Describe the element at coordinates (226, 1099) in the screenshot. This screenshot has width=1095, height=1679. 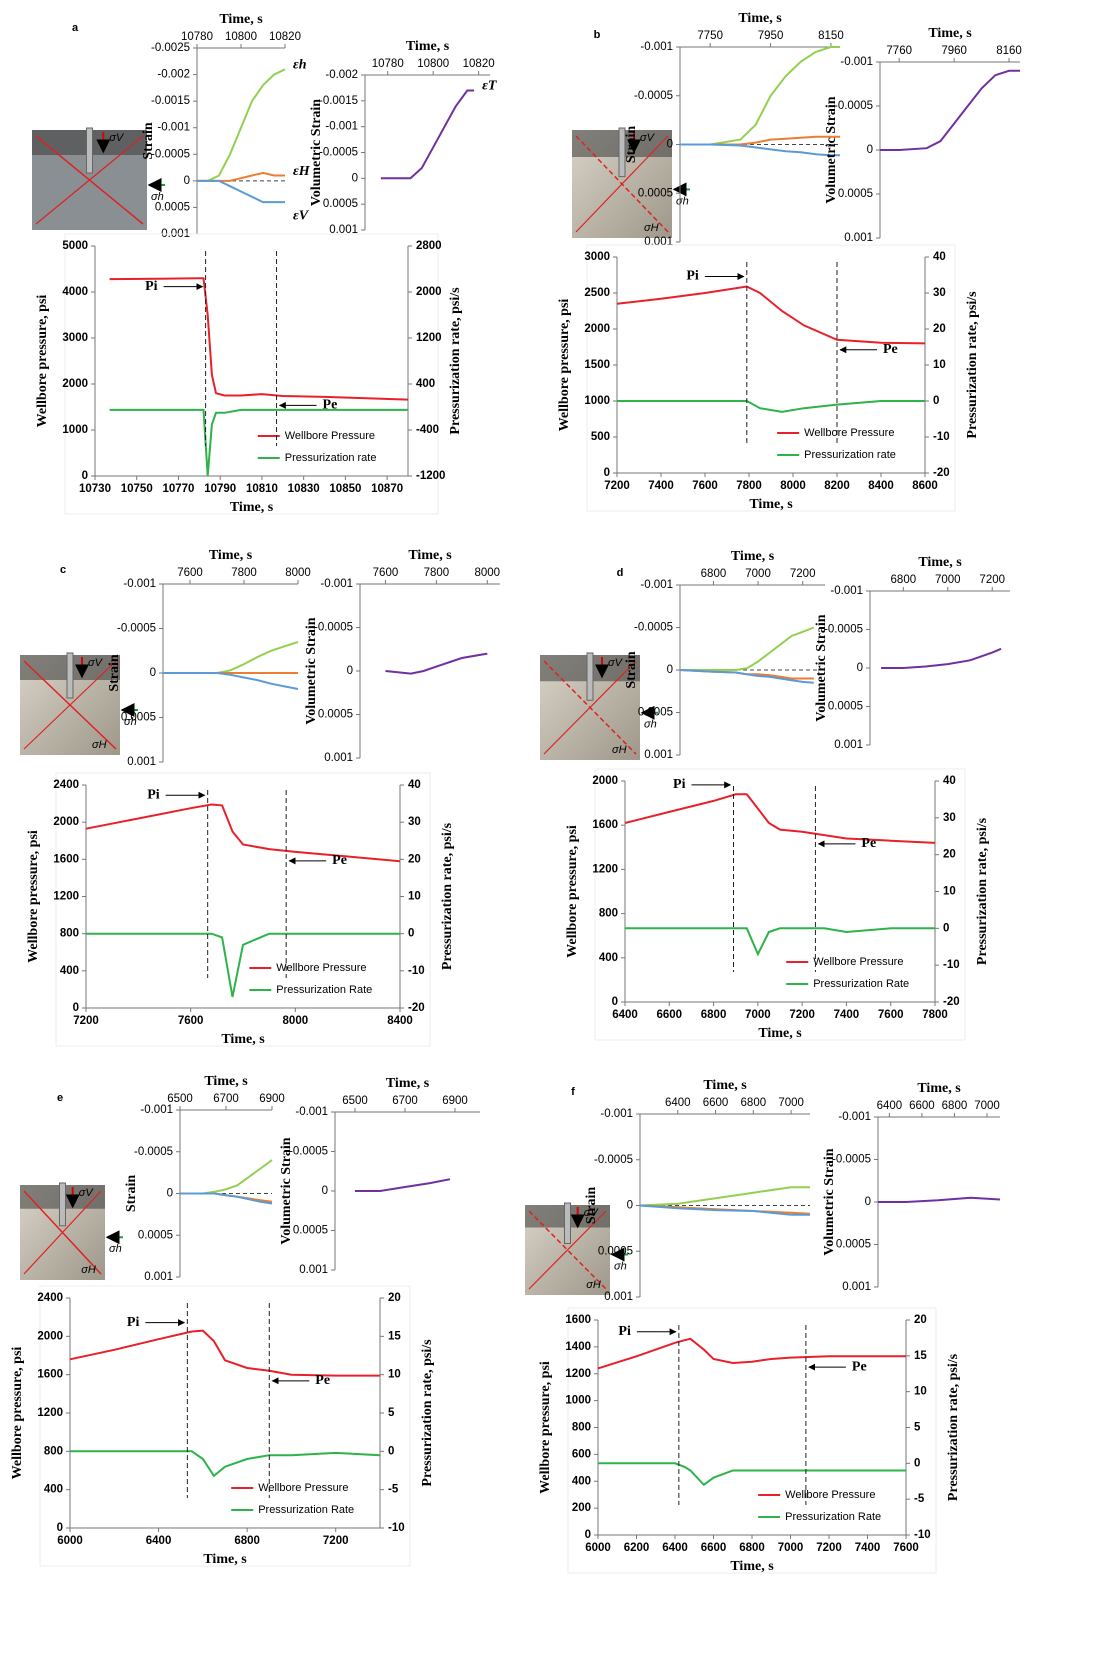
I see `x-tick-label: 6700` at that location.